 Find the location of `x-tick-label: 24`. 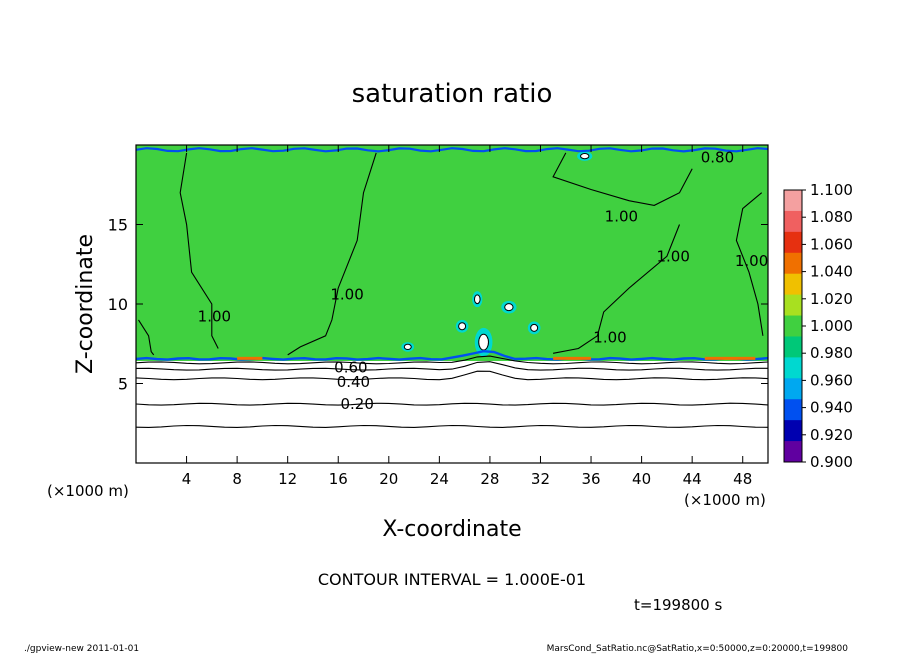

x-tick-label: 24 is located at coordinates (439, 479).